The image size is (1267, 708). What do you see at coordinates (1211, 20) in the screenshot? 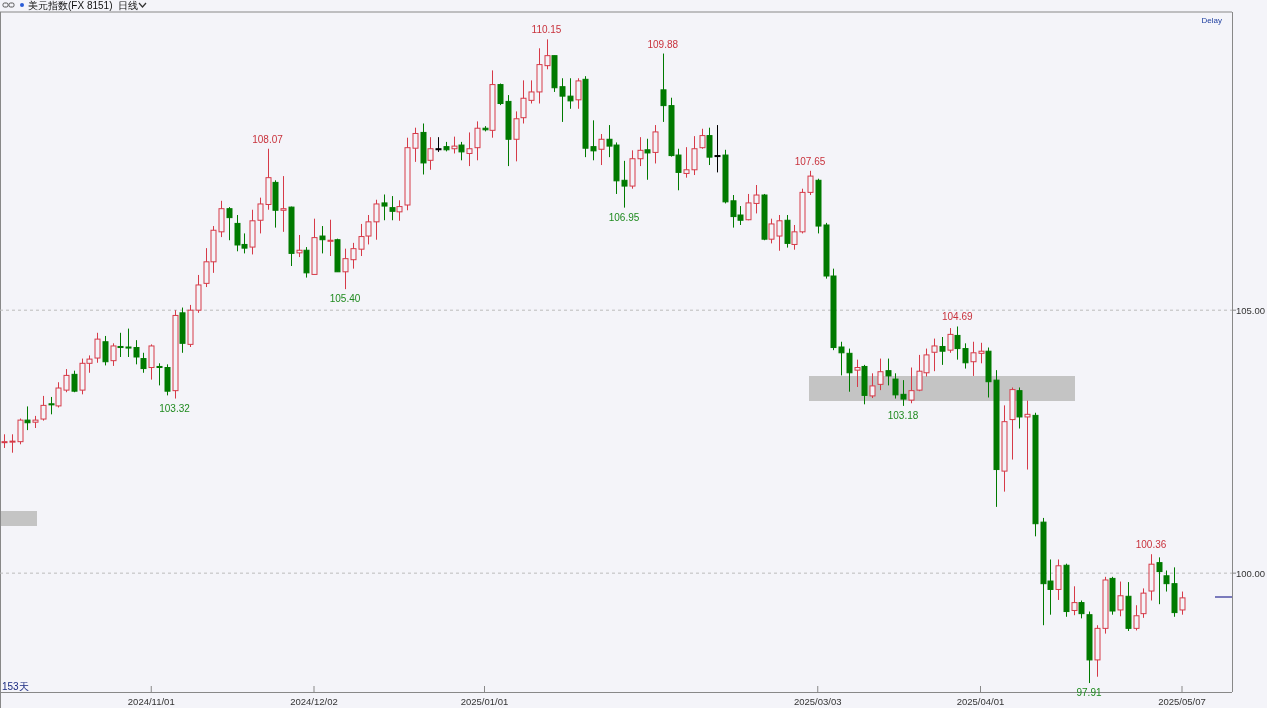
I see `text: Delay` at bounding box center [1211, 20].